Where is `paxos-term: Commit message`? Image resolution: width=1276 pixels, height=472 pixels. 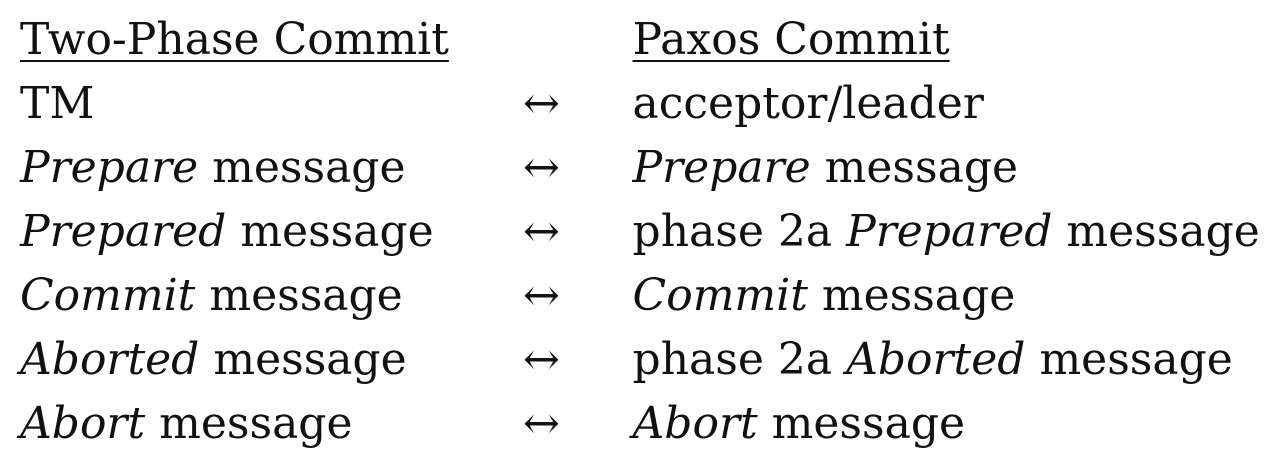
paxos-term: Commit message is located at coordinates (946, 296).